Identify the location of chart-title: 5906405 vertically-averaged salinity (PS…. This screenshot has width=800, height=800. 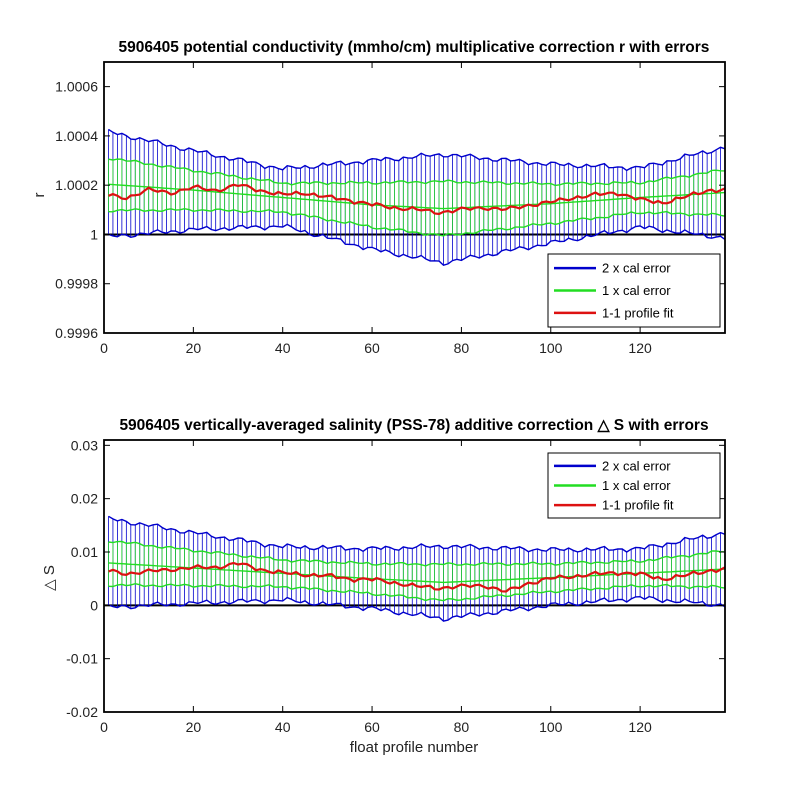
(413, 425).